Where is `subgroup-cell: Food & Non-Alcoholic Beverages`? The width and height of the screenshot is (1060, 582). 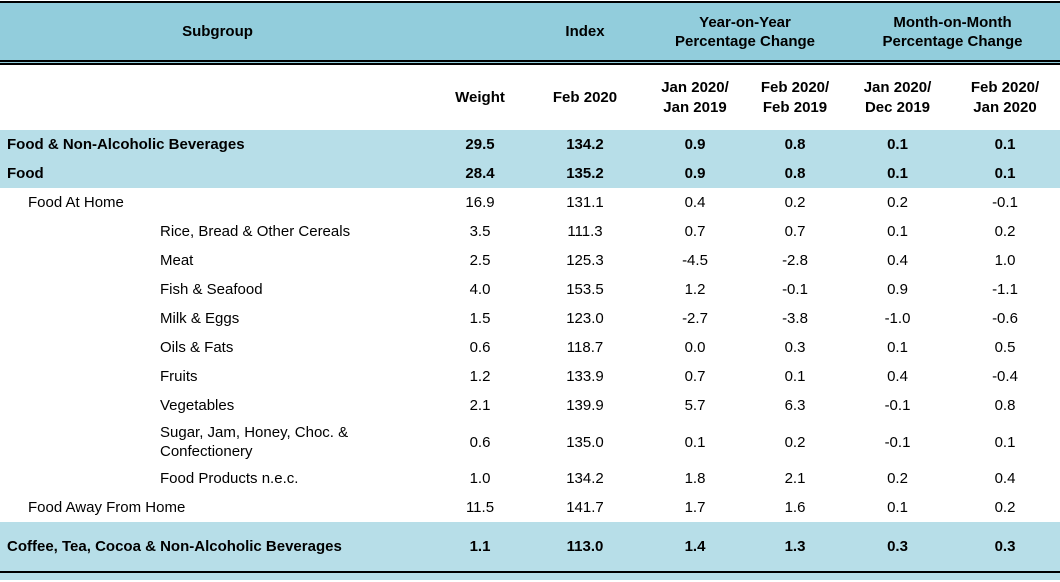
subgroup-cell: Food & Non-Alcoholic Beverages is located at coordinates (126, 144).